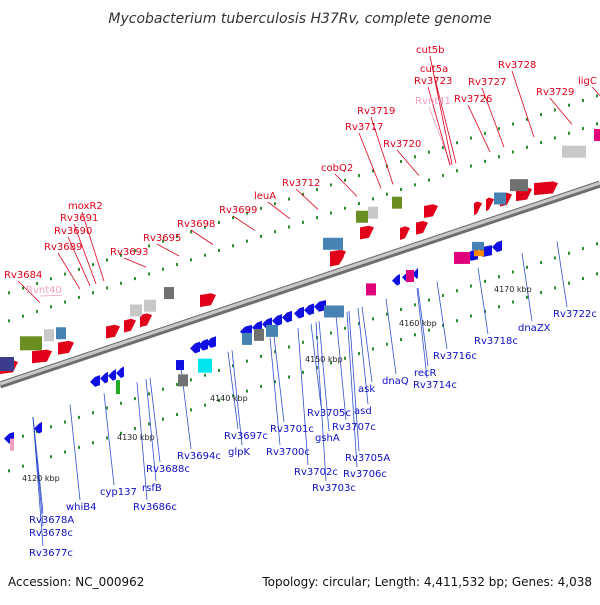  What do you see at coordinates (155, 507) in the screenshot?
I see `gene-label-Rv3686c: Rv3686c` at bounding box center [155, 507].